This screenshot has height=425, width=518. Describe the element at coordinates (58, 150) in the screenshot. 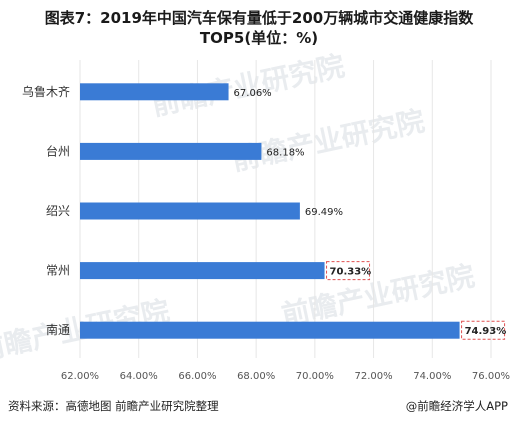

I see `category-label: 台州` at that location.